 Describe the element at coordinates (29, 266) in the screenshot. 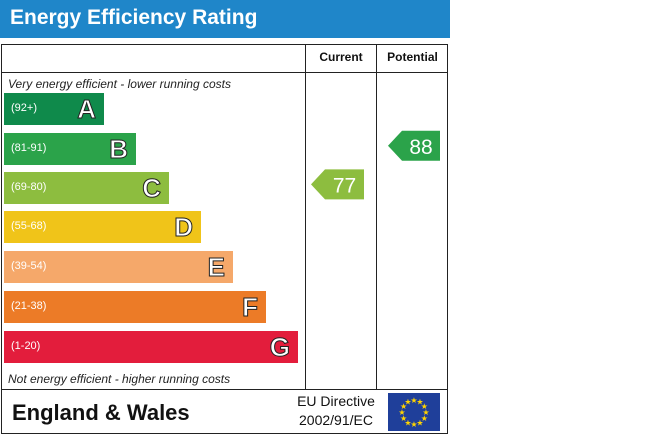

I see `band-range-label: (39-54)` at that location.